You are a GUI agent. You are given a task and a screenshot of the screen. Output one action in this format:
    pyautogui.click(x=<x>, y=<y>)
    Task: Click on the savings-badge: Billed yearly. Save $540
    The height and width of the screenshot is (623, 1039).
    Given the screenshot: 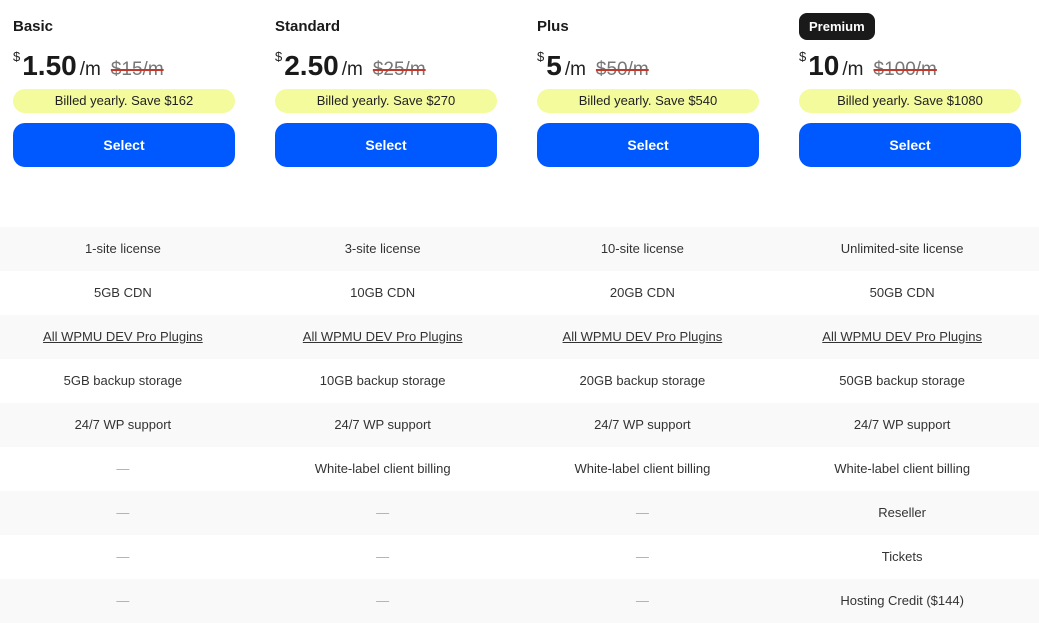 What is the action you would take?
    pyautogui.click(x=648, y=101)
    